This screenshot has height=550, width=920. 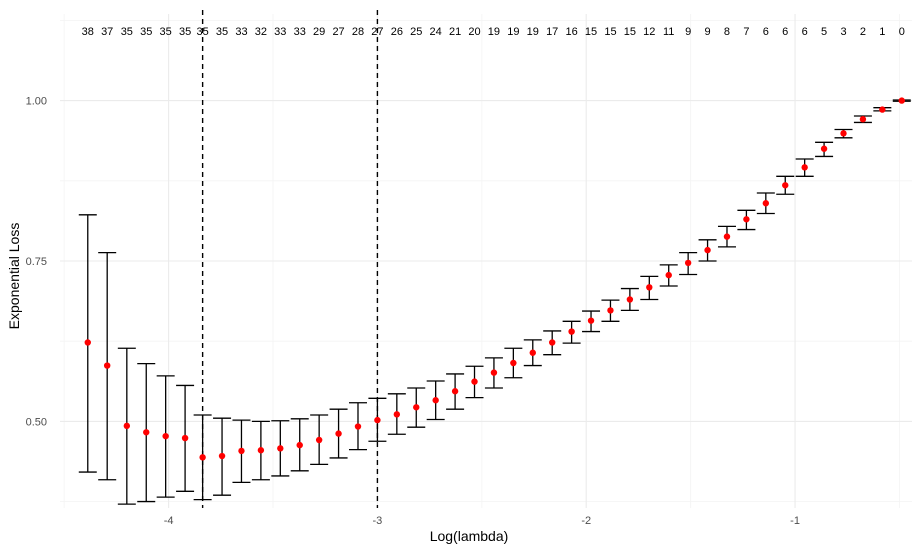 What do you see at coordinates (746, 32) in the screenshot?
I see `top-count-label: 7` at bounding box center [746, 32].